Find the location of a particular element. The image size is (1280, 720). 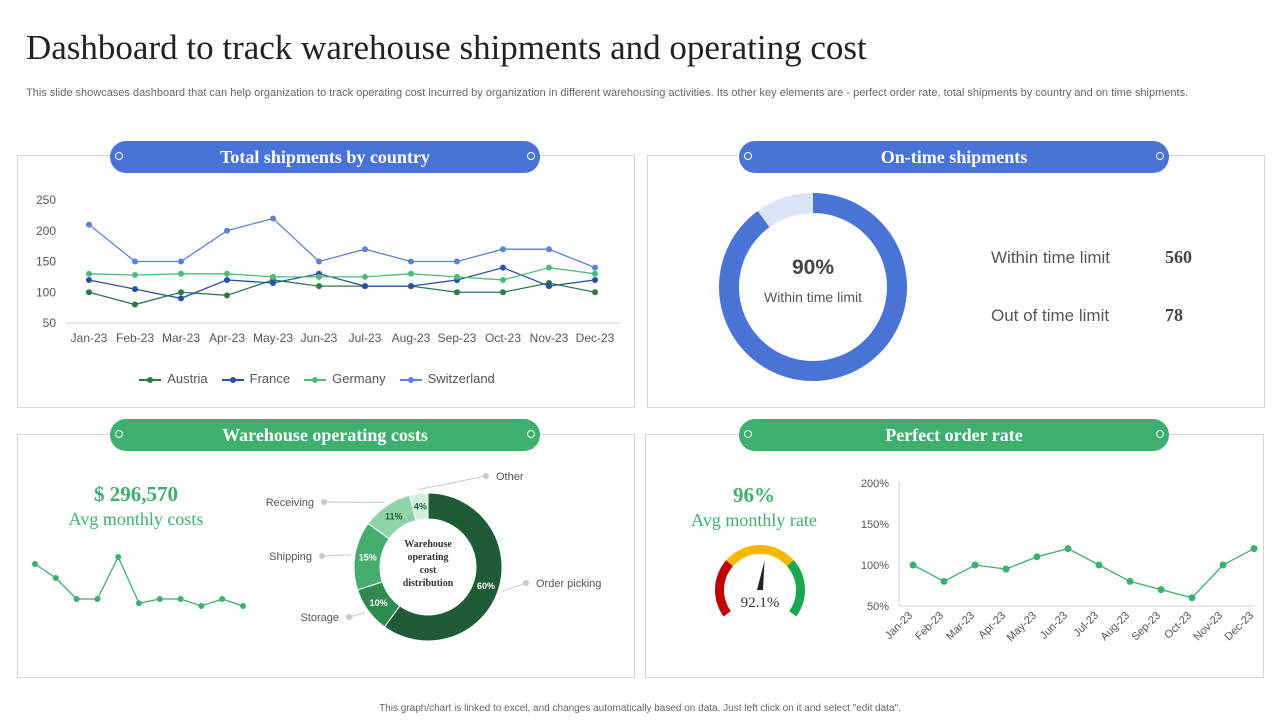

legend-swatch is located at coordinates (150, 379).